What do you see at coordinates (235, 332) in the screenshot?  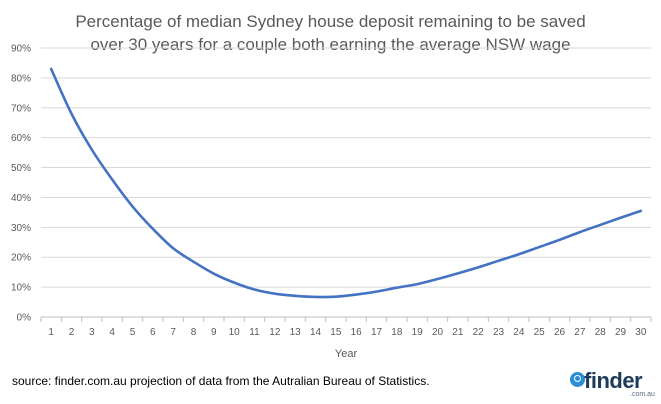 I see `x-tick-label: 10` at bounding box center [235, 332].